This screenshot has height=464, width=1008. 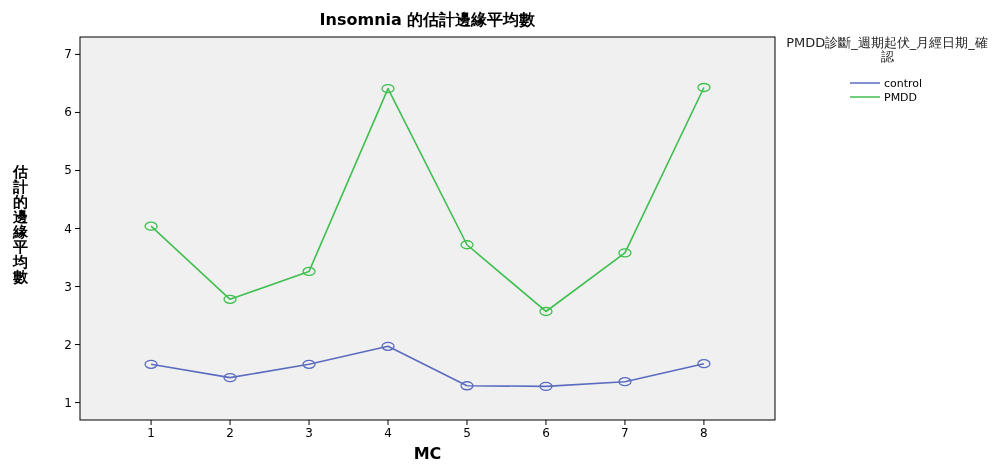 I want to click on y-tick-label: 6, so click(x=68, y=112).